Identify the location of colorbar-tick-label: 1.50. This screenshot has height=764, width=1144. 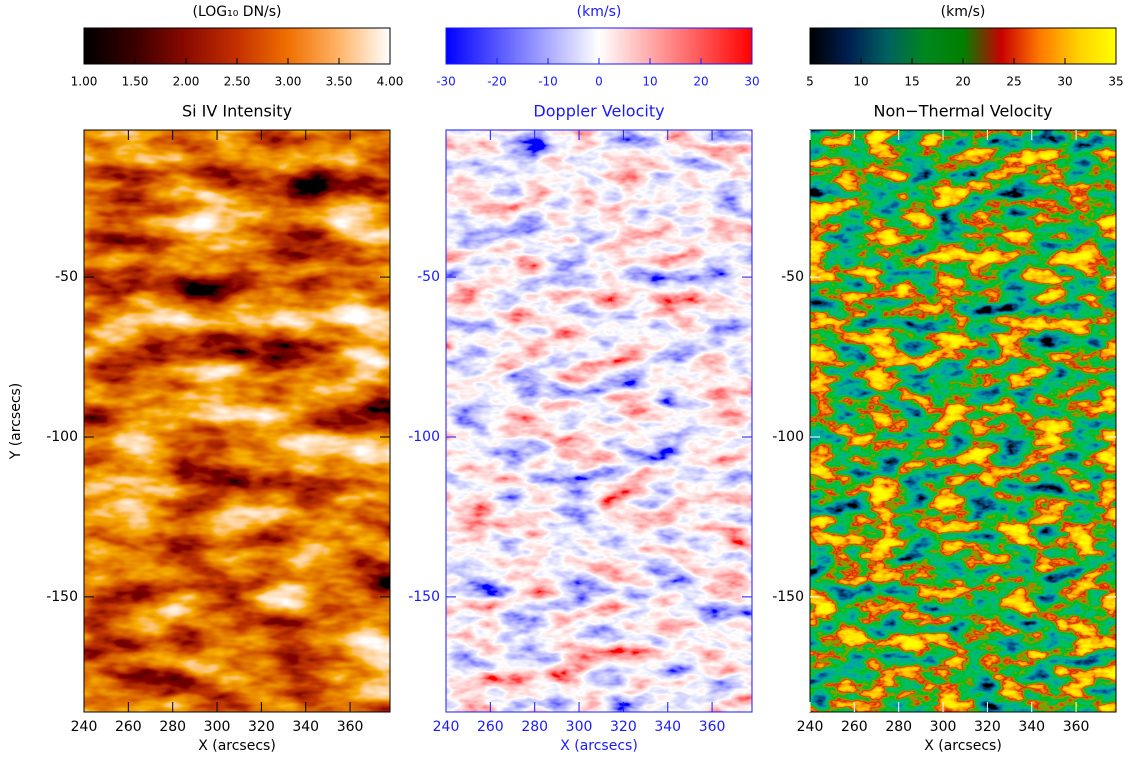
(135, 82).